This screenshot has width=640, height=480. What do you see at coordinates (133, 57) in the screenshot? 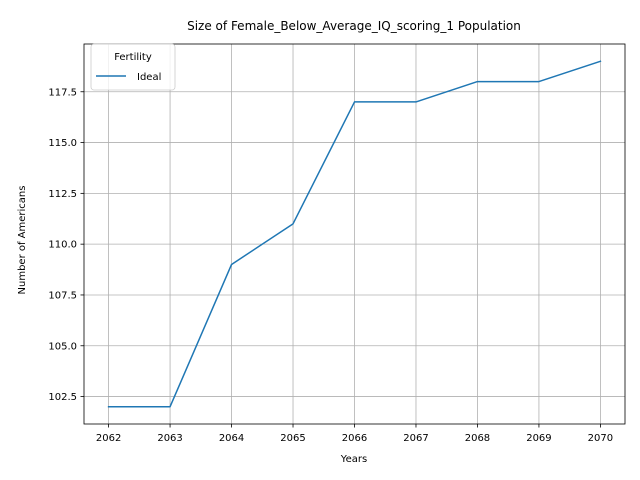
I see `legend-title: Fertility` at bounding box center [133, 57].